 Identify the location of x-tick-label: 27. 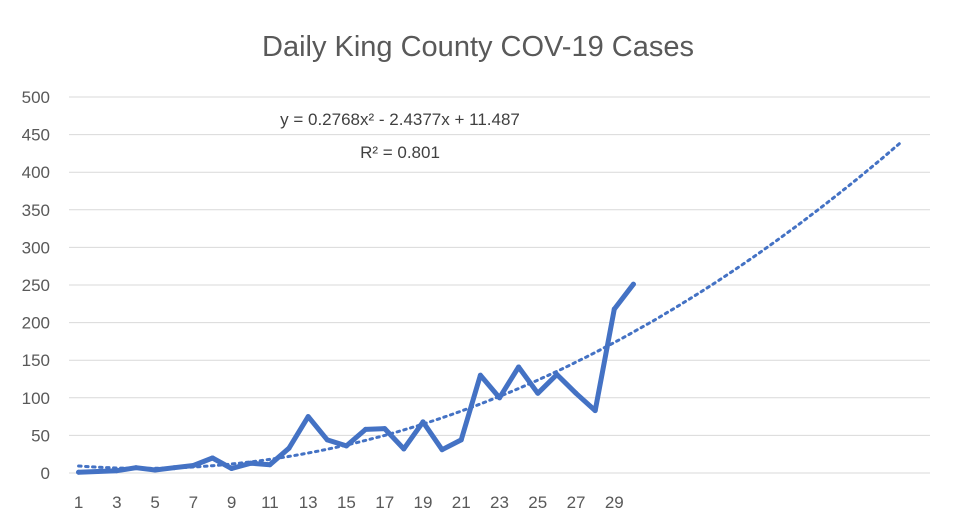
(576, 502).